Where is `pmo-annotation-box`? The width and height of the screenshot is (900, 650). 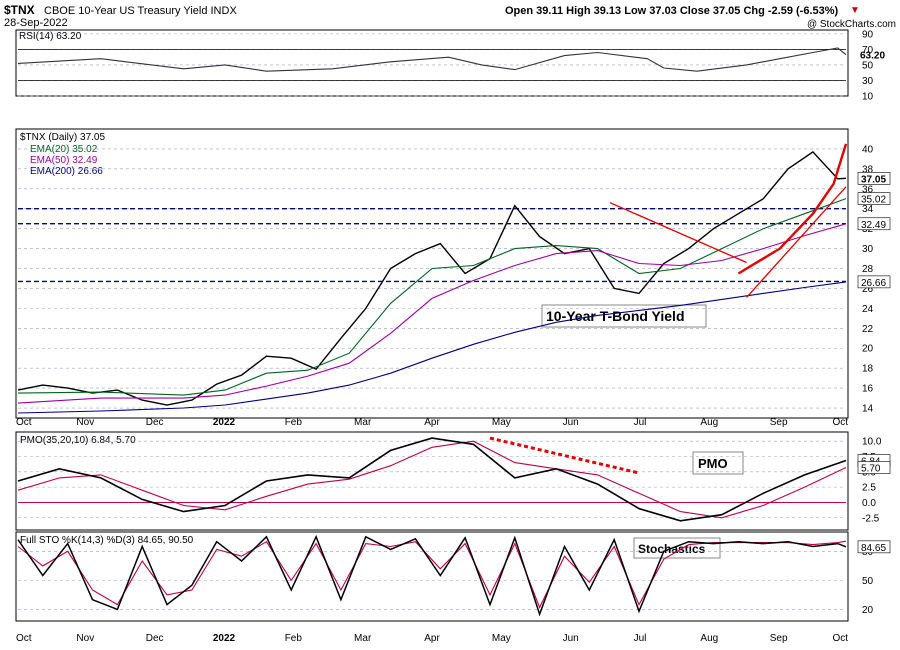 pmo-annotation-box is located at coordinates (718, 463).